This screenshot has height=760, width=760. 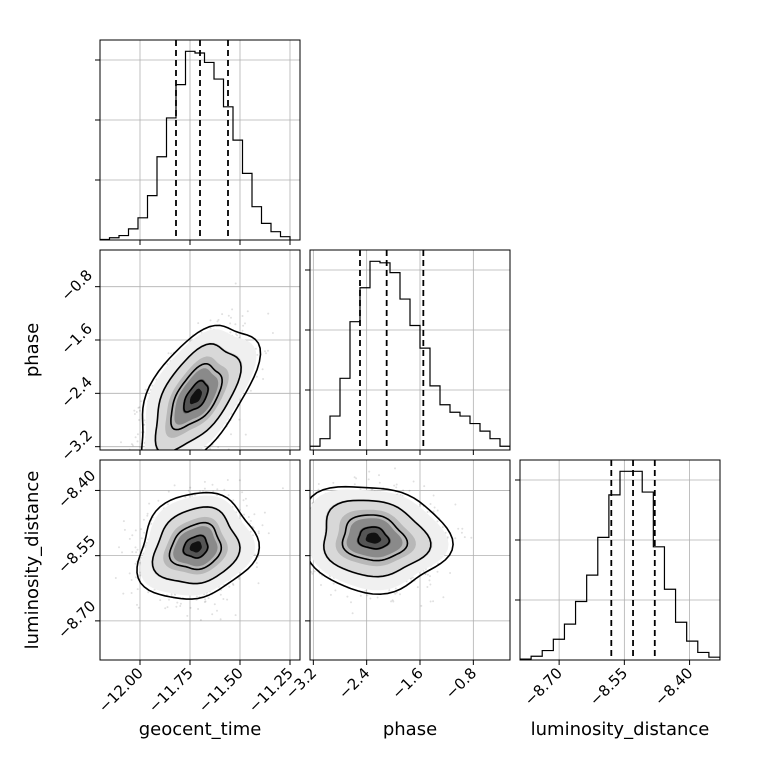 I want to click on density-panel-geocent_time-vs-luminosity_distance, so click(x=200, y=560).